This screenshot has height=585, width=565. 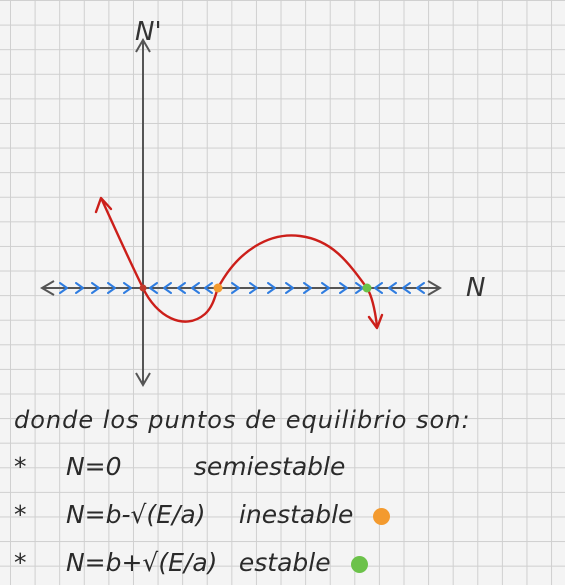 What do you see at coordinates (143, 45) in the screenshot?
I see `y-axis-arrowhead-top` at bounding box center [143, 45].